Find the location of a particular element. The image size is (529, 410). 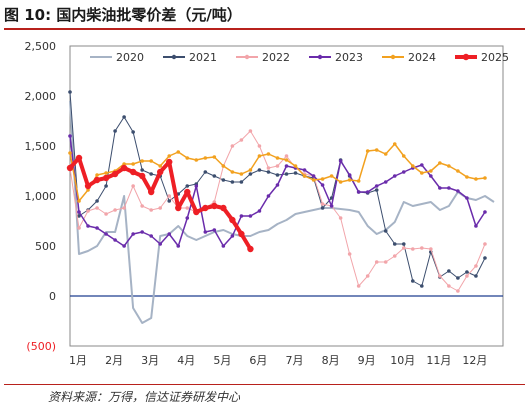

x-tick-label: 2月 is located at coordinates (114, 360).